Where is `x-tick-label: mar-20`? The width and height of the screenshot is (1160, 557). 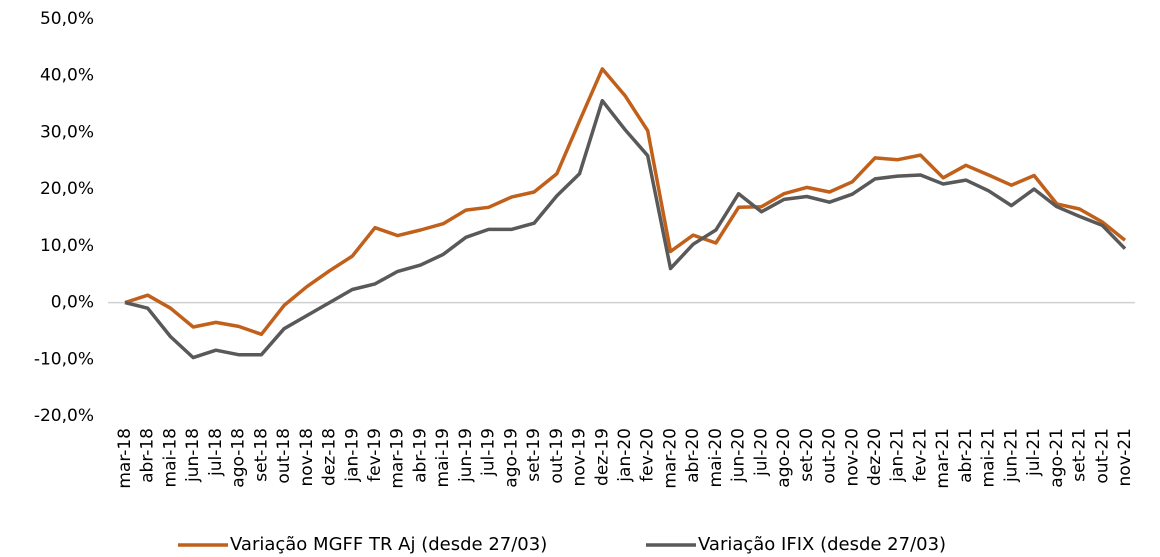
x-tick-label: mar-20 is located at coordinates (670, 458).